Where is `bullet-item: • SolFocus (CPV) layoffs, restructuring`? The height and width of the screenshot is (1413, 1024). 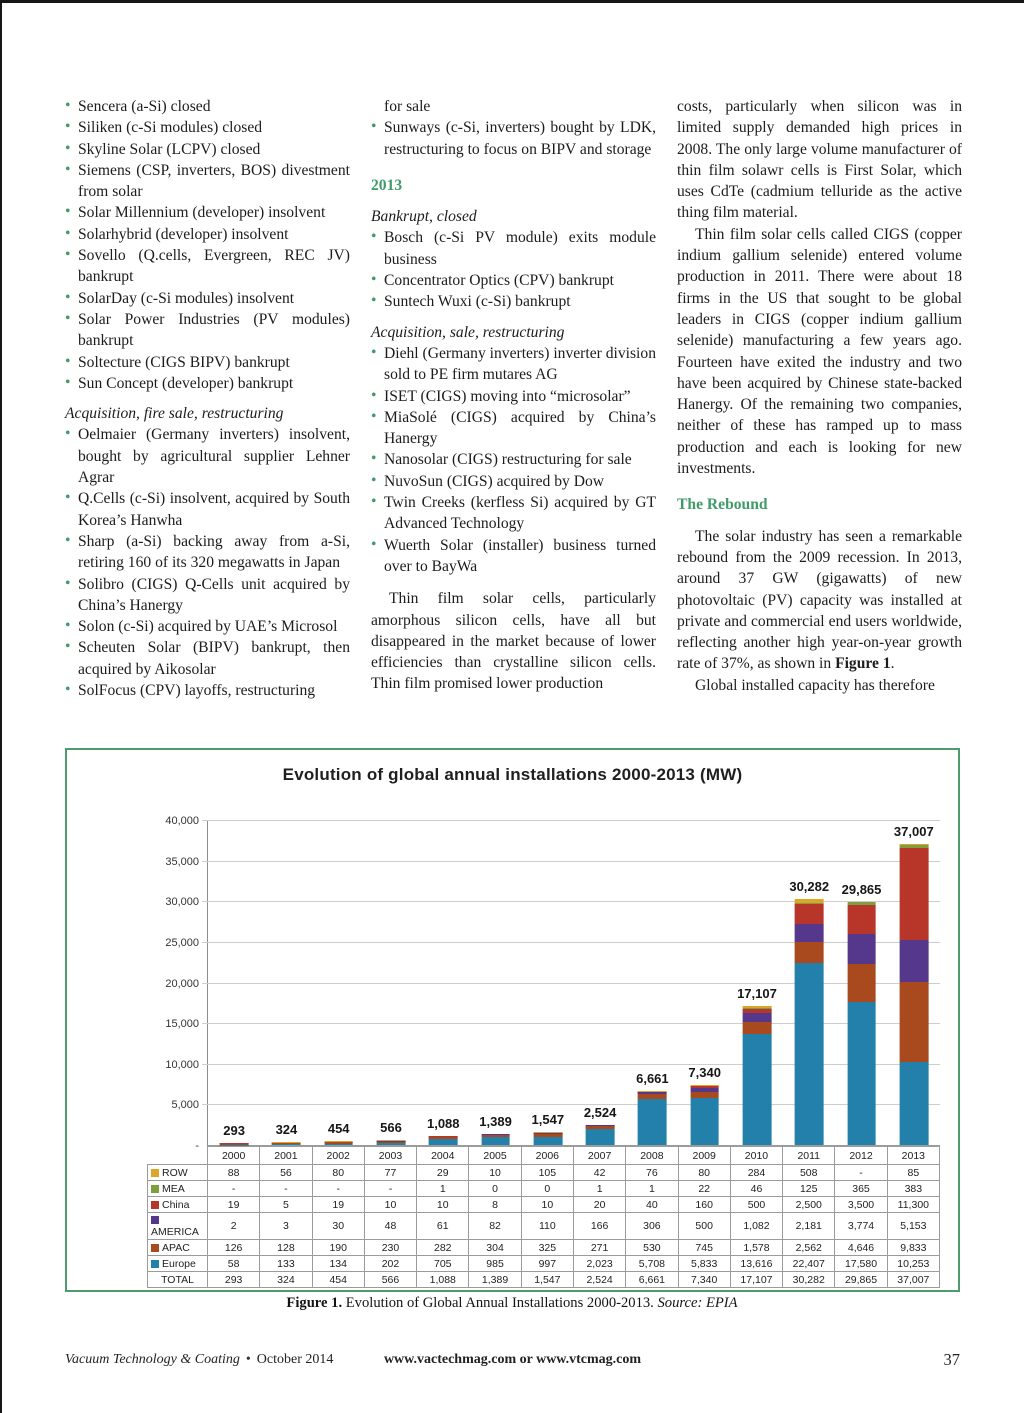 bullet-item: • SolFocus (CPV) layoffs, restructuring is located at coordinates (207, 690).